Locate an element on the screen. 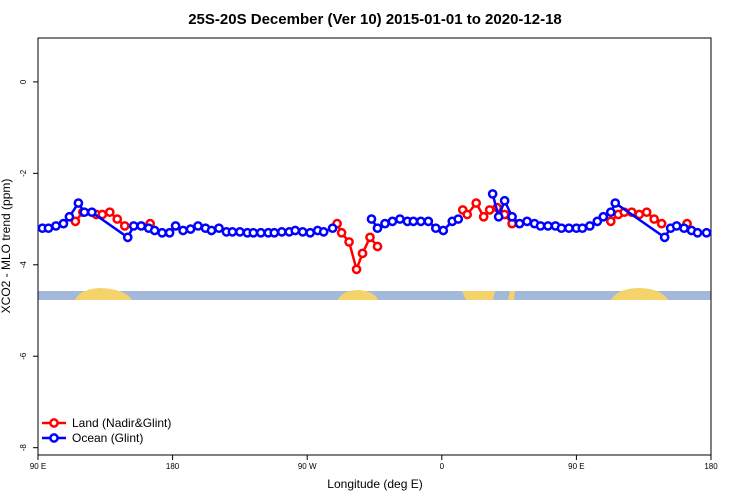  y-tick-label: -2 is located at coordinates (23, 173).